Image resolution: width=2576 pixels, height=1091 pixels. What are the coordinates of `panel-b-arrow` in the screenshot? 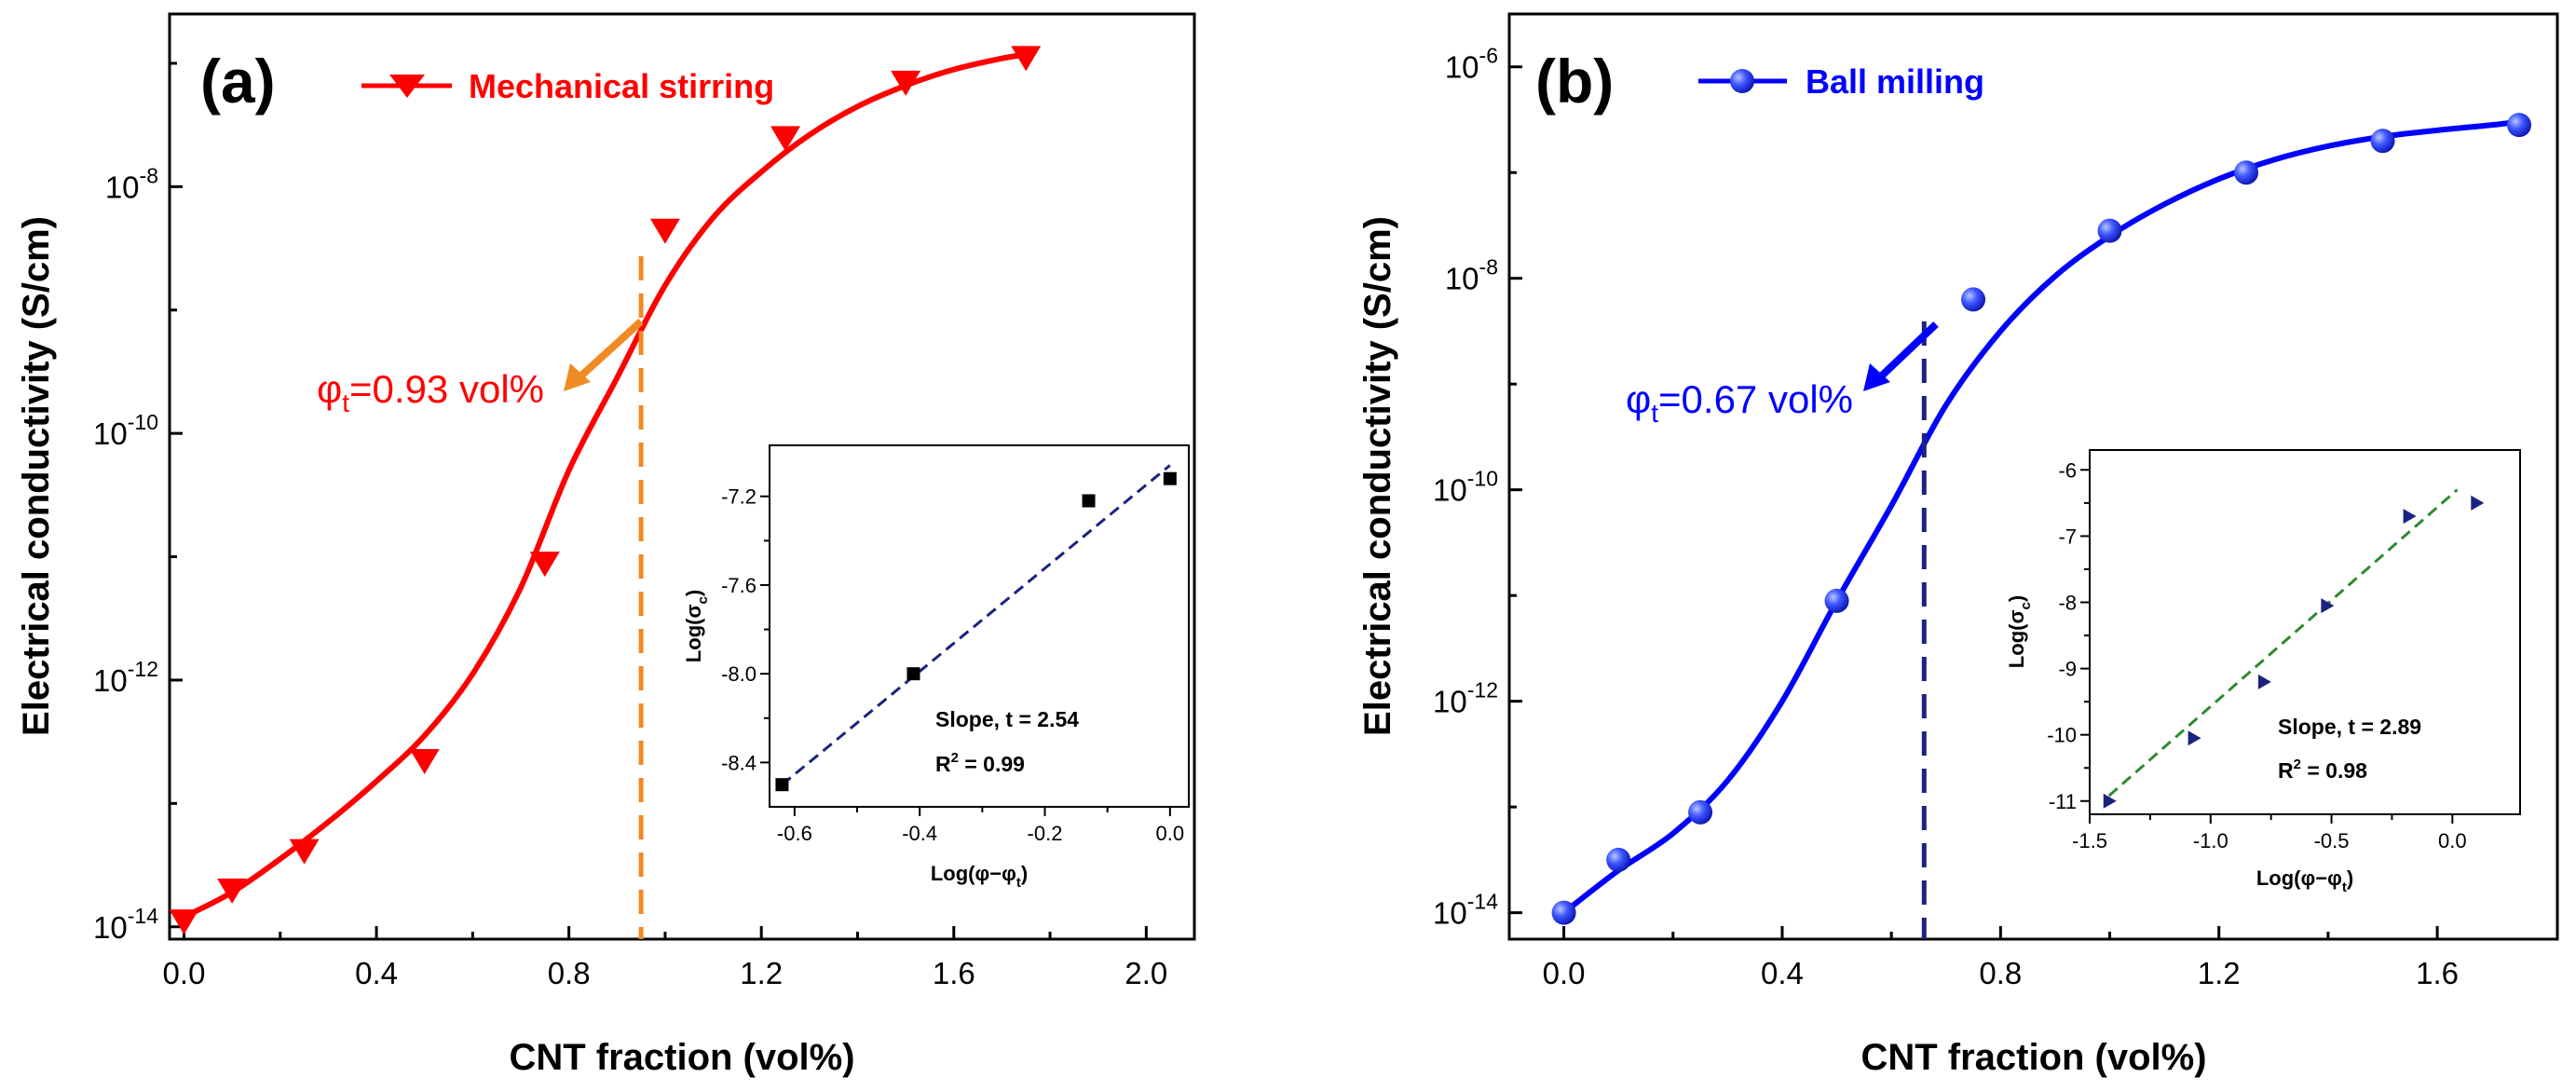 It's located at (1901, 356).